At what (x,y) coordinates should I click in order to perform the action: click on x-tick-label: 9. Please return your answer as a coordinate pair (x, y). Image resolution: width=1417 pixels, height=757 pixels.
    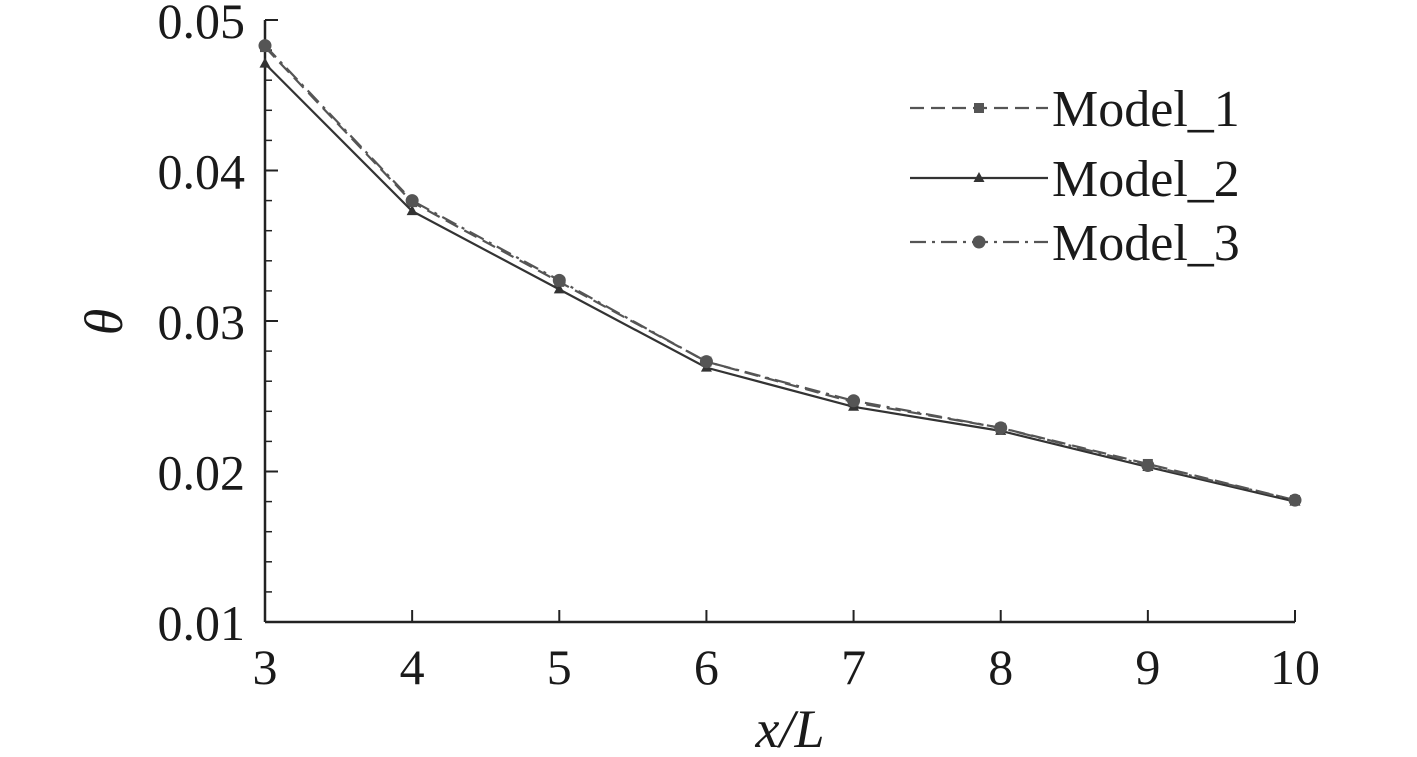
    Looking at the image, I should click on (1147, 667).